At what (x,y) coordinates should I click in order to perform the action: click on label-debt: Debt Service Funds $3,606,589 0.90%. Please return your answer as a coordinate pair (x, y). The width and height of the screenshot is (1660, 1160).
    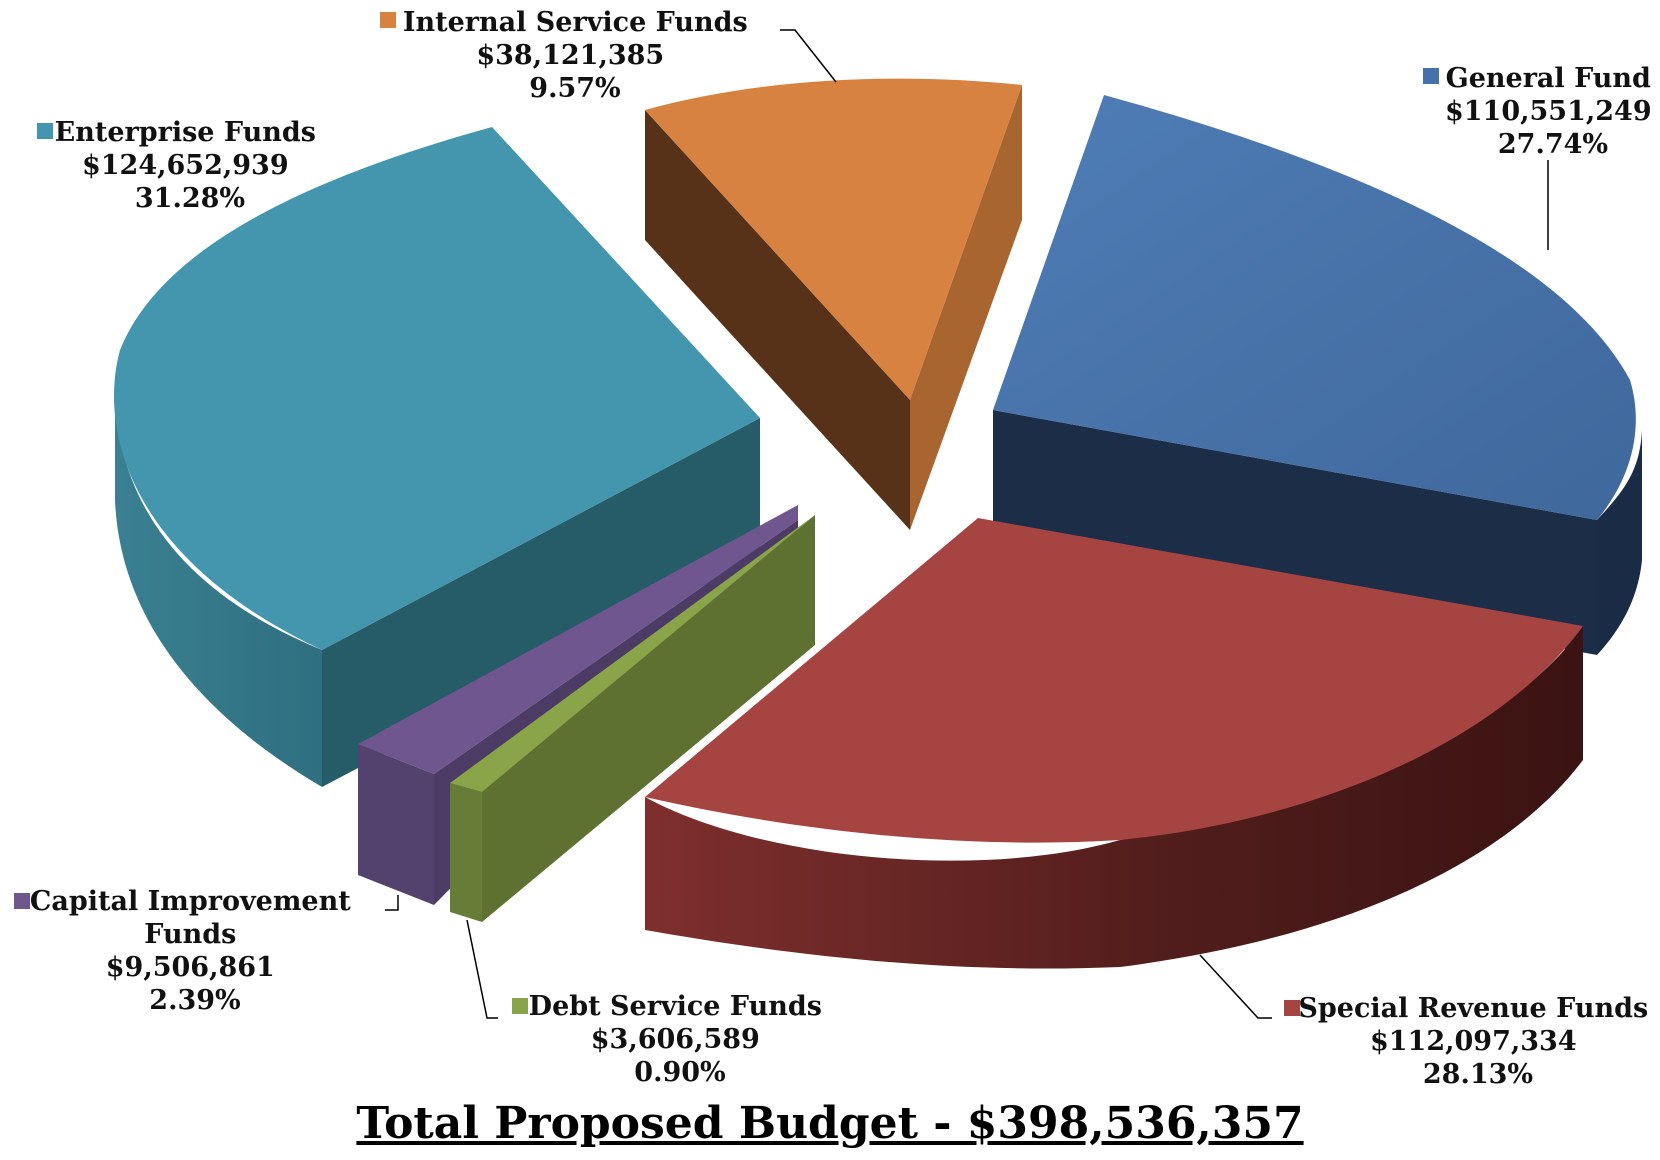
    Looking at the image, I should click on (680, 1039).